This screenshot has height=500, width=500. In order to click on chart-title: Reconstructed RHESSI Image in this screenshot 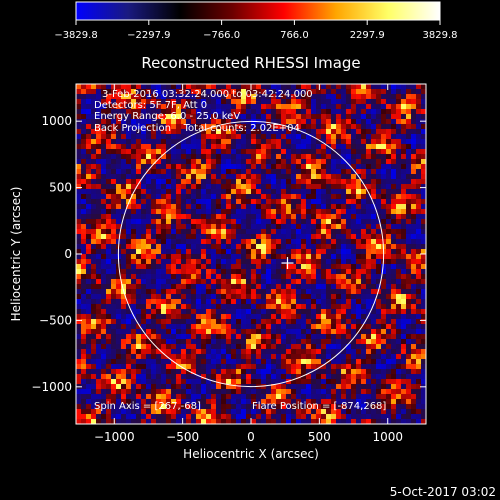, I will do `click(250, 63)`.